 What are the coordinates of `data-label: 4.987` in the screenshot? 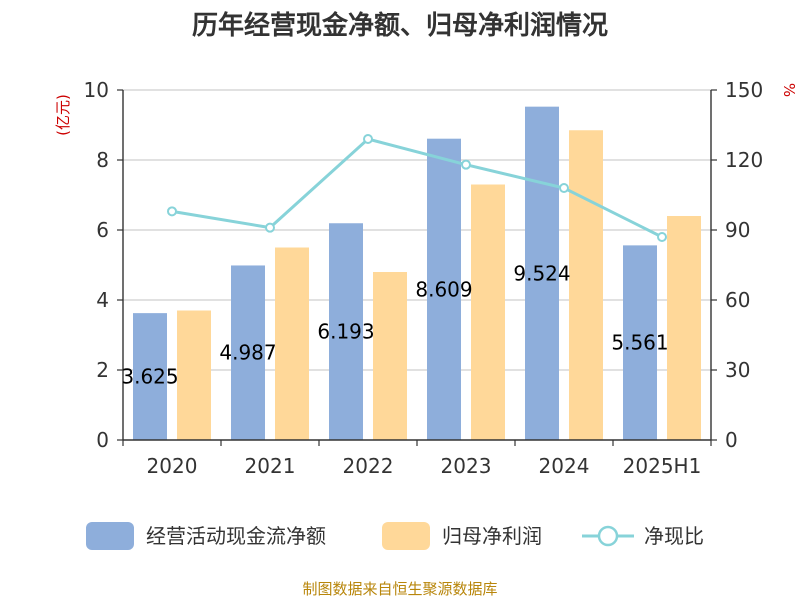 It's located at (247, 353).